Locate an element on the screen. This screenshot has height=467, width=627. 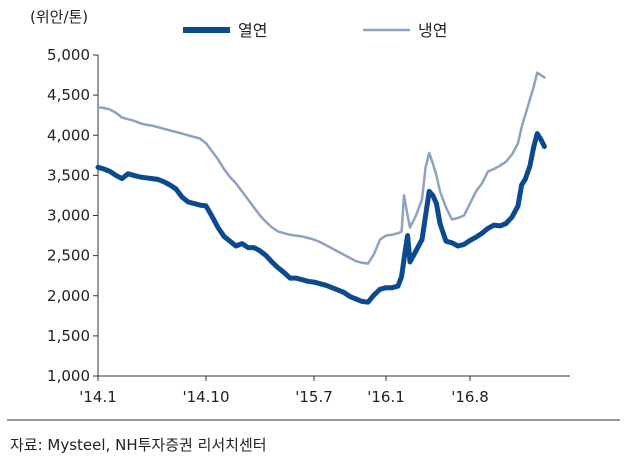
y-tick-label: 1,500 is located at coordinates (68, 336).